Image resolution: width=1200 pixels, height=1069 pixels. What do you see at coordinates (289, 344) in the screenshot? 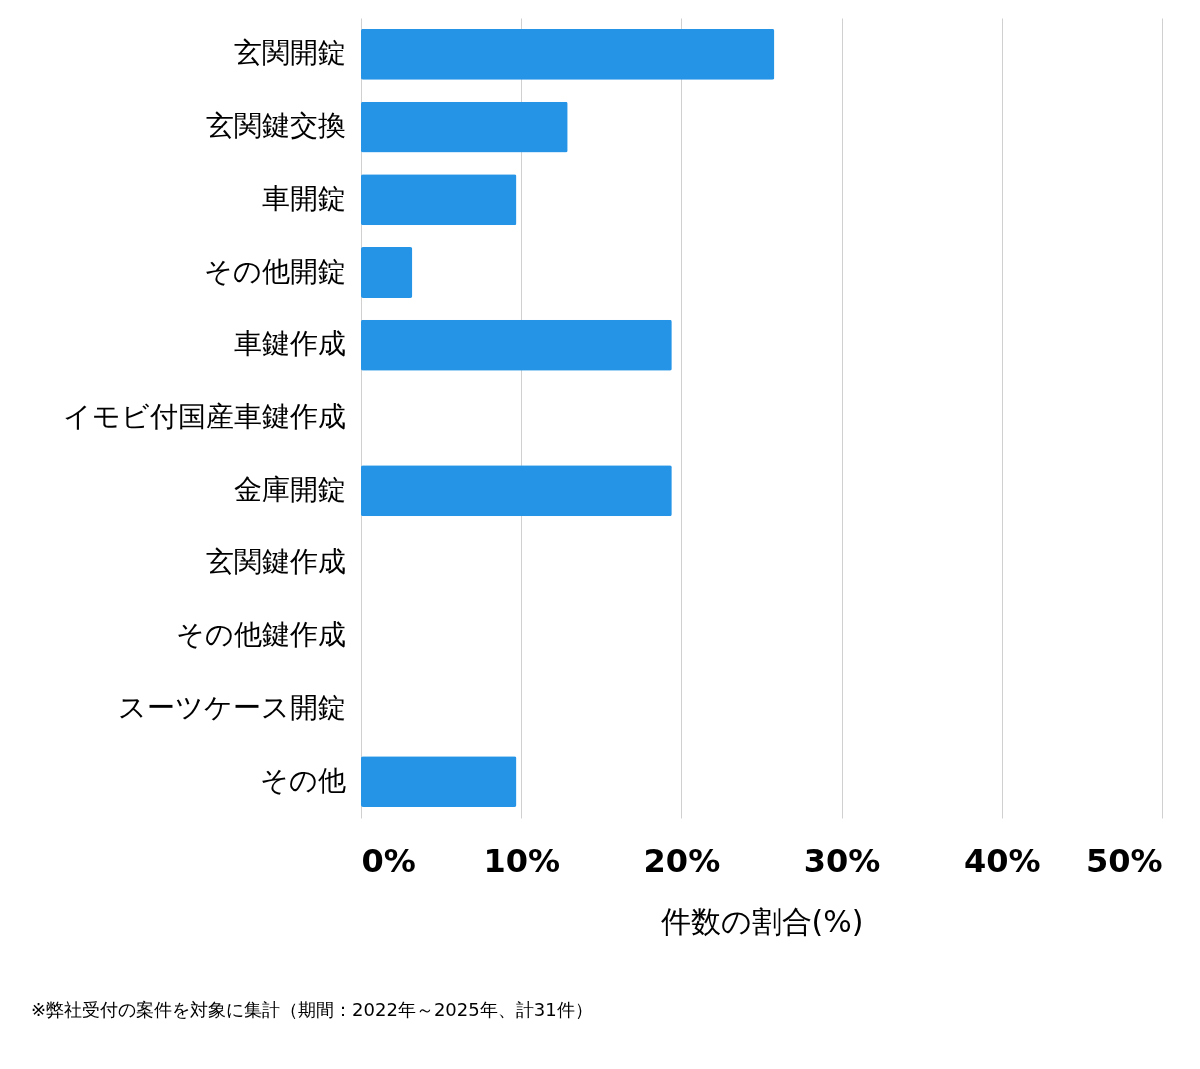
I see `y-tick-label: 車鍵作成` at bounding box center [289, 344].